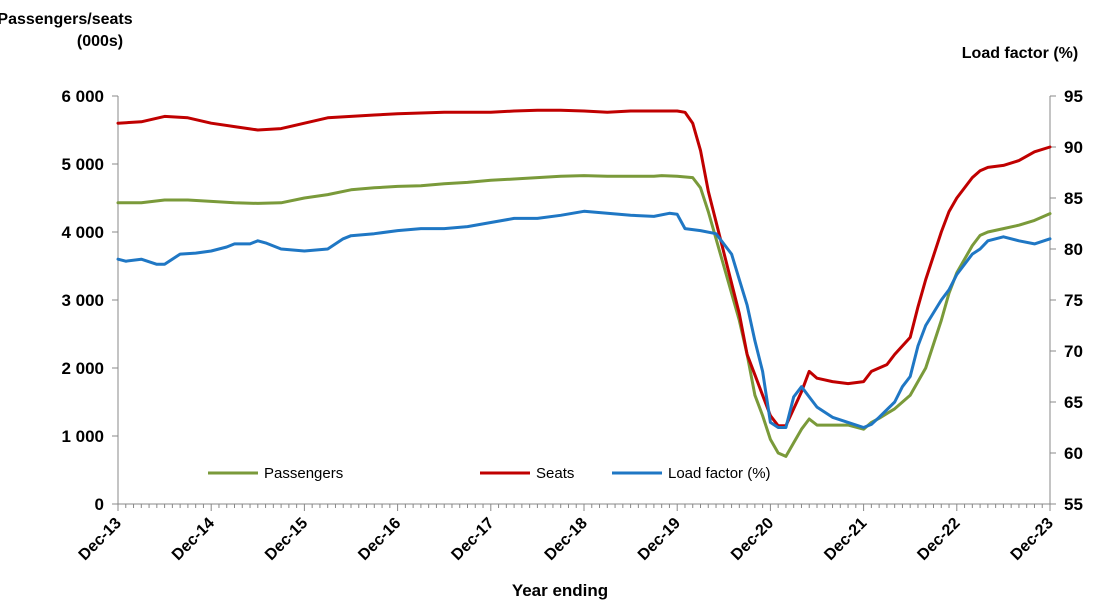 The width and height of the screenshot is (1110, 601). Describe the element at coordinates (659, 539) in the screenshot. I see `x-tick-label: Dec-19` at that location.